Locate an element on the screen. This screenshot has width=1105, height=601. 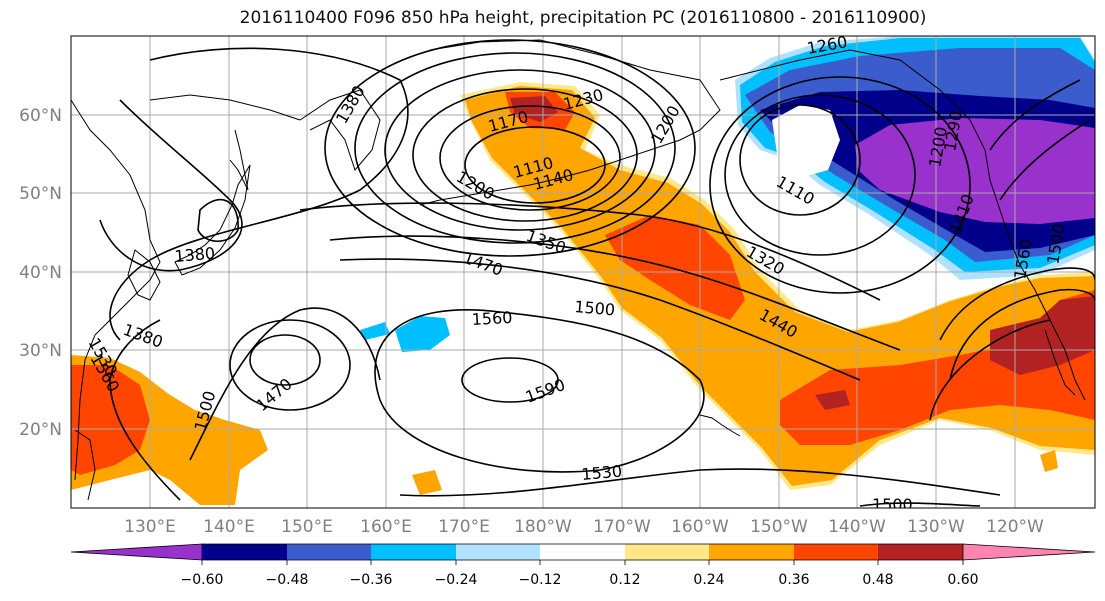
colorbar-tick-label: −0.24 is located at coordinates (456, 580).